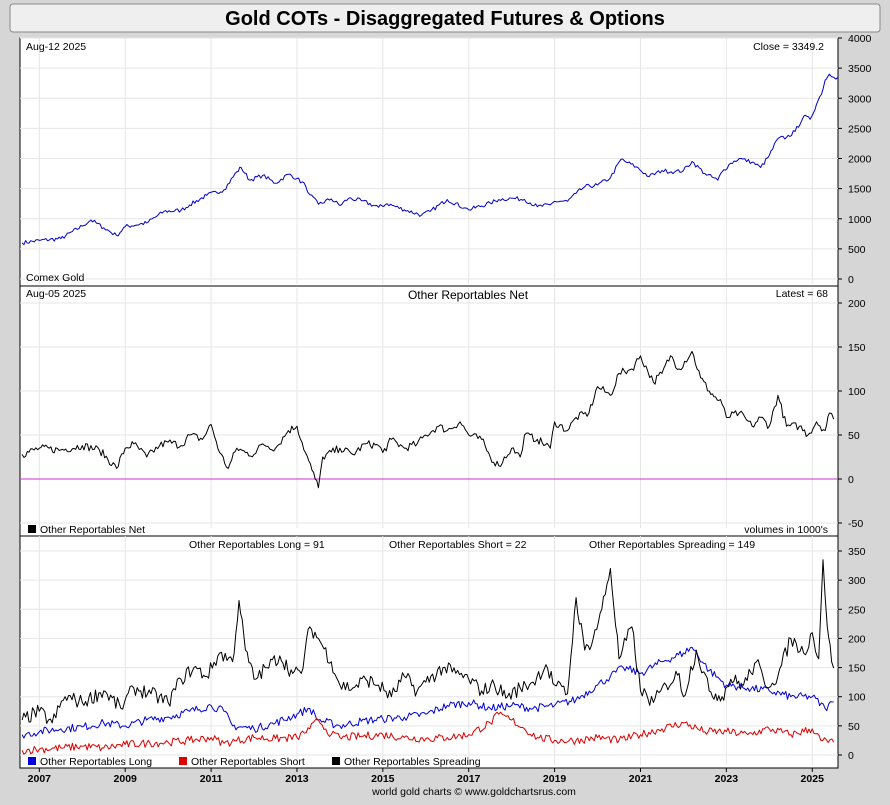  I want to click on x-tick-label: 2017, so click(469, 779).